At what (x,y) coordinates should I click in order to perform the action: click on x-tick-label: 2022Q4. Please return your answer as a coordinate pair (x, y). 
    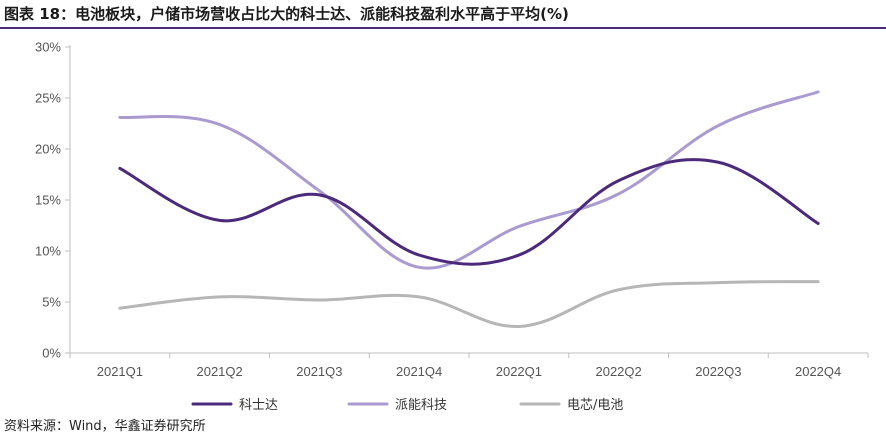
    Looking at the image, I should click on (818, 371).